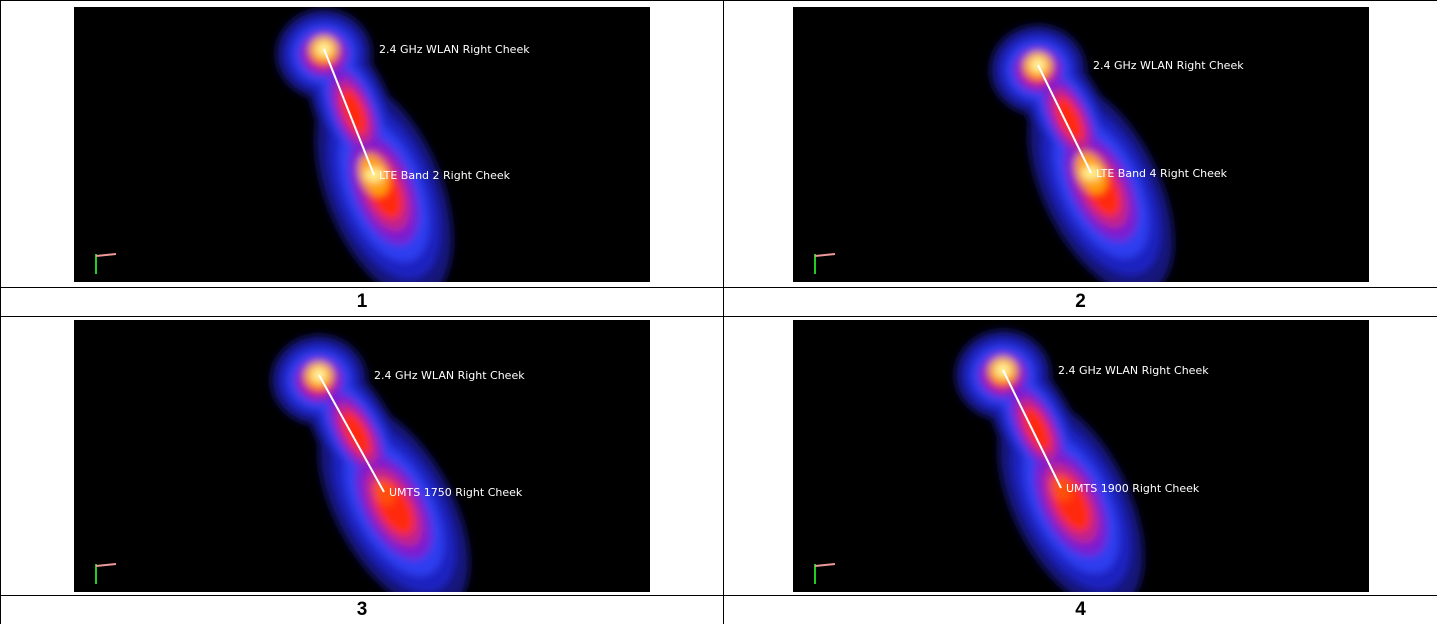 The height and width of the screenshot is (624, 1437). What do you see at coordinates (362, 609) in the screenshot?
I see `caption: 3` at bounding box center [362, 609].